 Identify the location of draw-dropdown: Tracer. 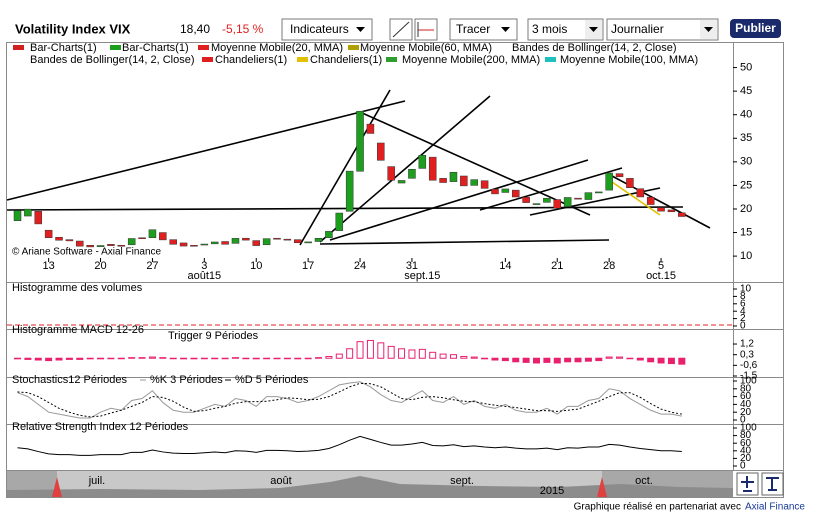
(483, 29).